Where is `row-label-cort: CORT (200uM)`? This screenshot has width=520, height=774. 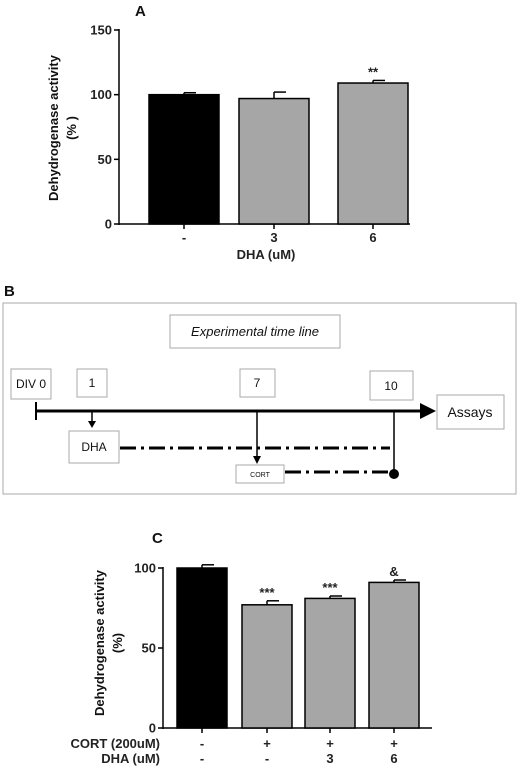
row-label-cort: CORT (200uM) is located at coordinates (115, 743).